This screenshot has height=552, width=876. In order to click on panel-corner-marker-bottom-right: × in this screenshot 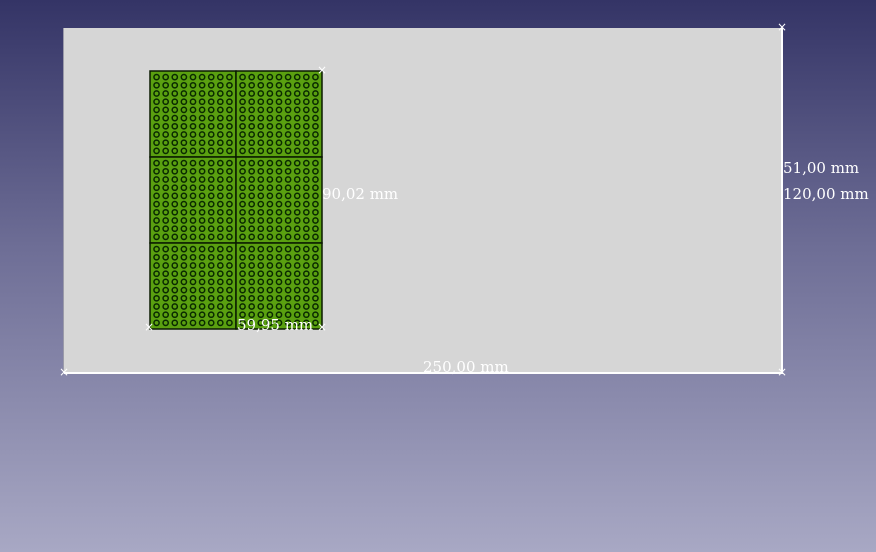, I will do `click(322, 327)`.